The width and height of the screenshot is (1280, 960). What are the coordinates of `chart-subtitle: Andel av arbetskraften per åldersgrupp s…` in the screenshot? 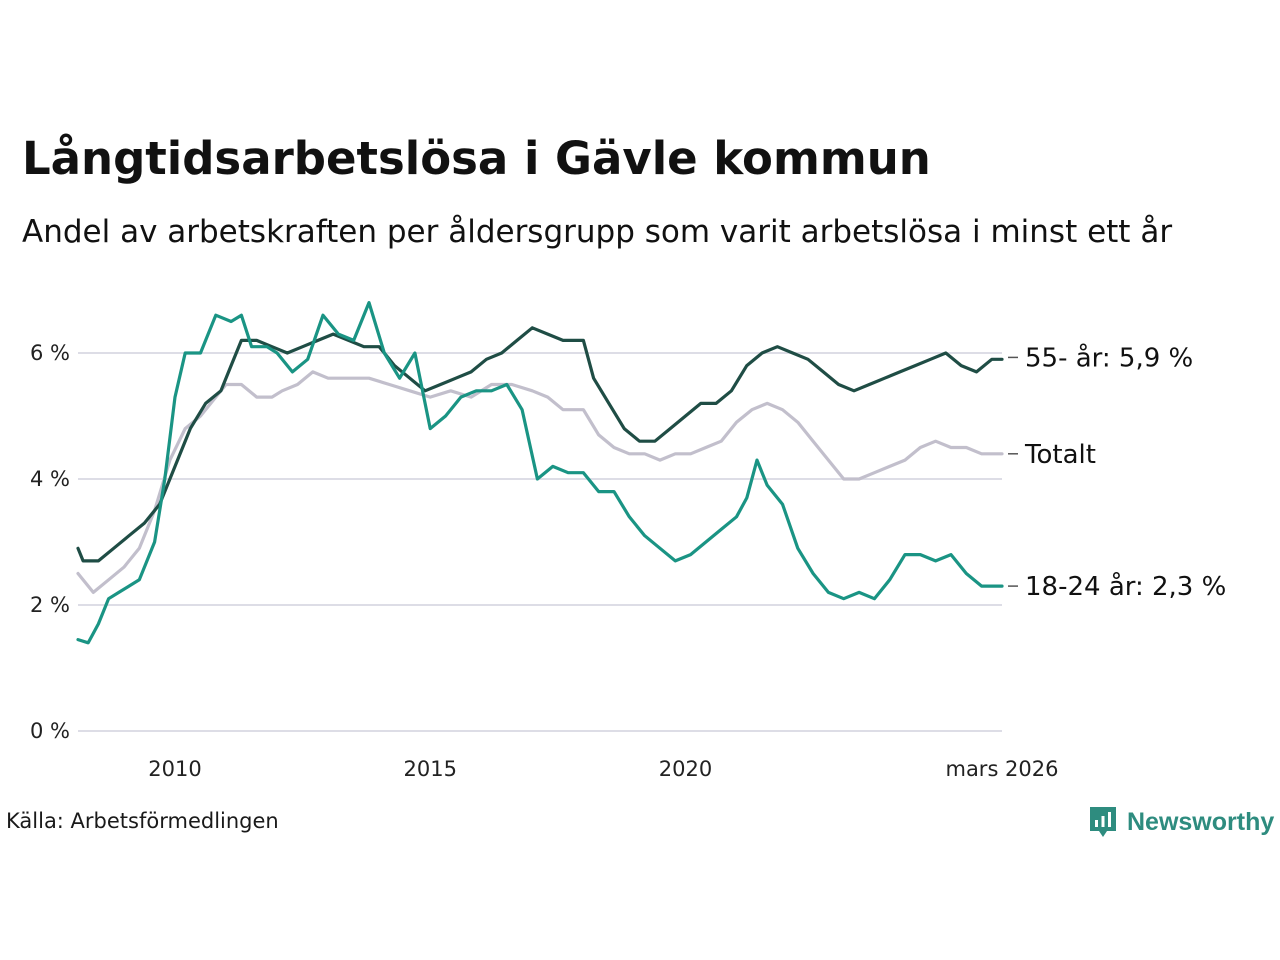 It's located at (597, 232).